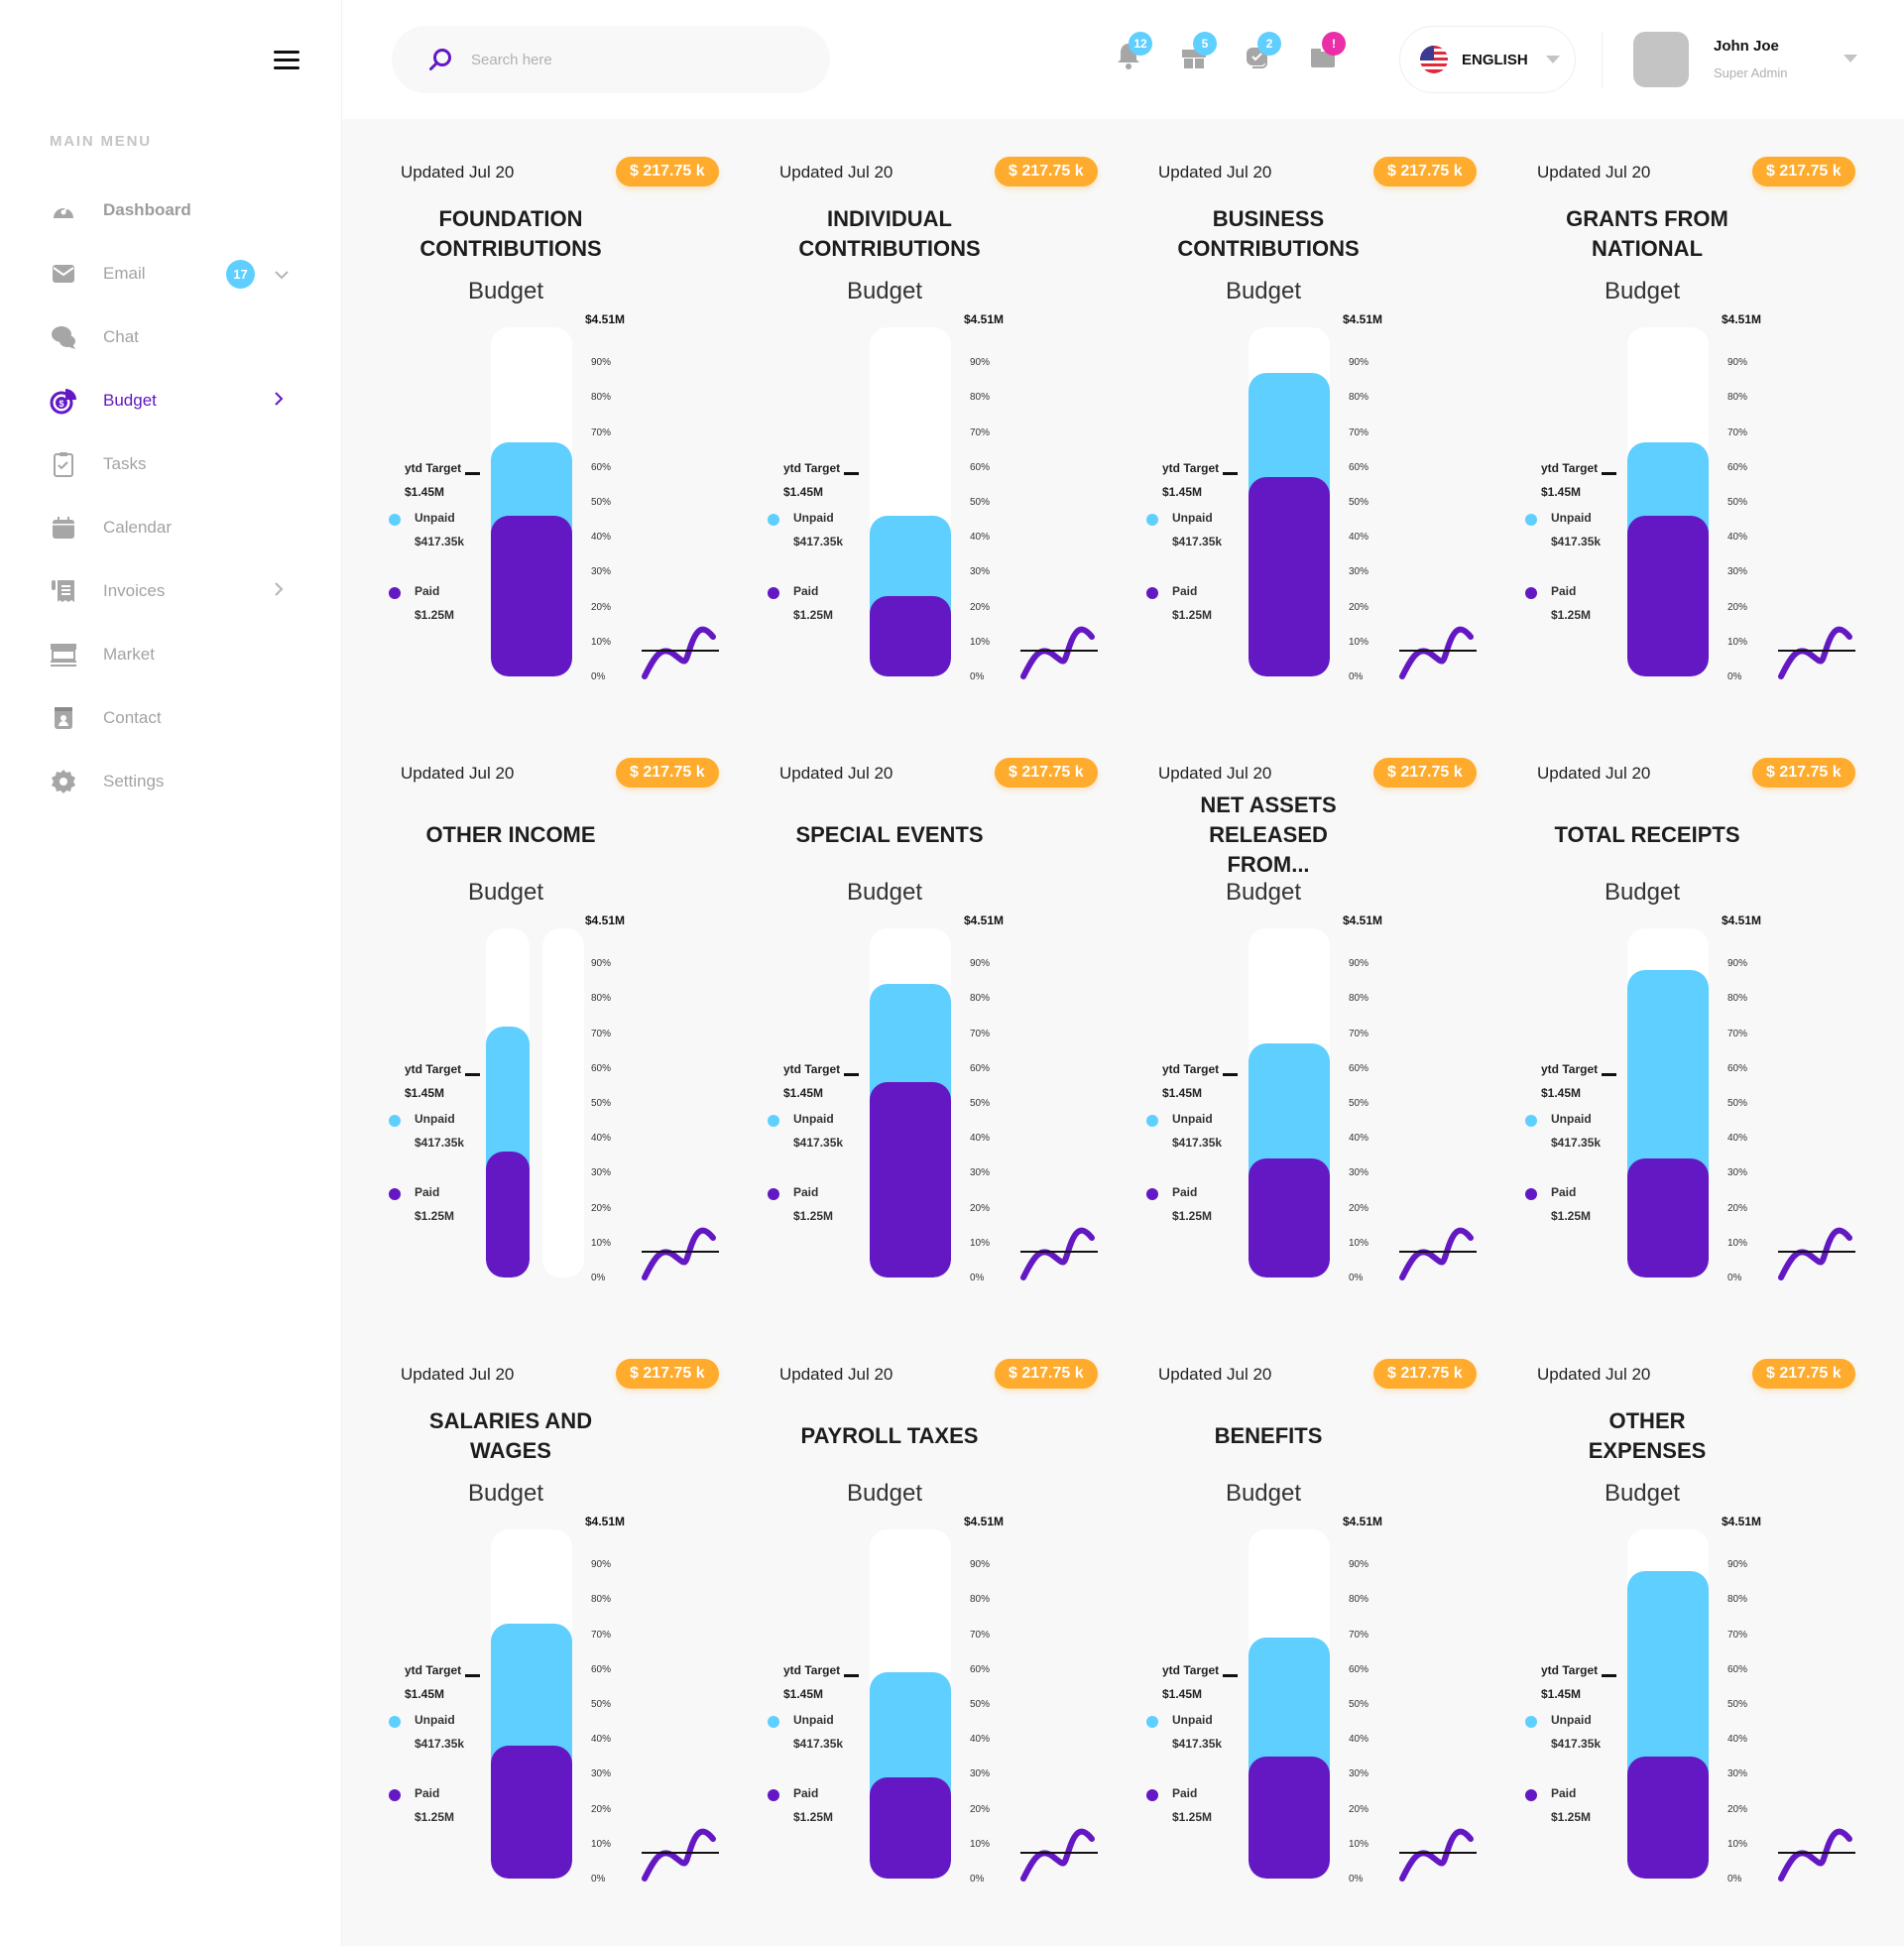  I want to click on language-selector: ENGLISH, so click(1487, 59).